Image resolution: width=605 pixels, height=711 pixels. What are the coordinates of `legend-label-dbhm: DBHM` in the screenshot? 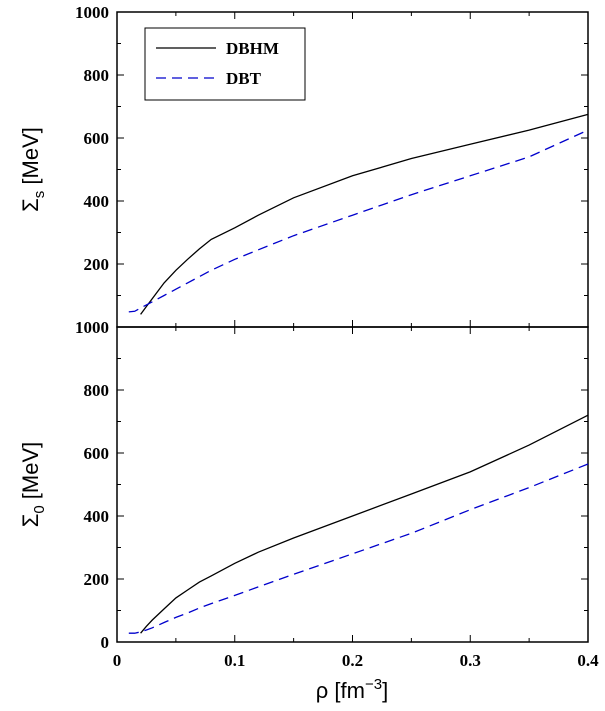 It's located at (252, 48).